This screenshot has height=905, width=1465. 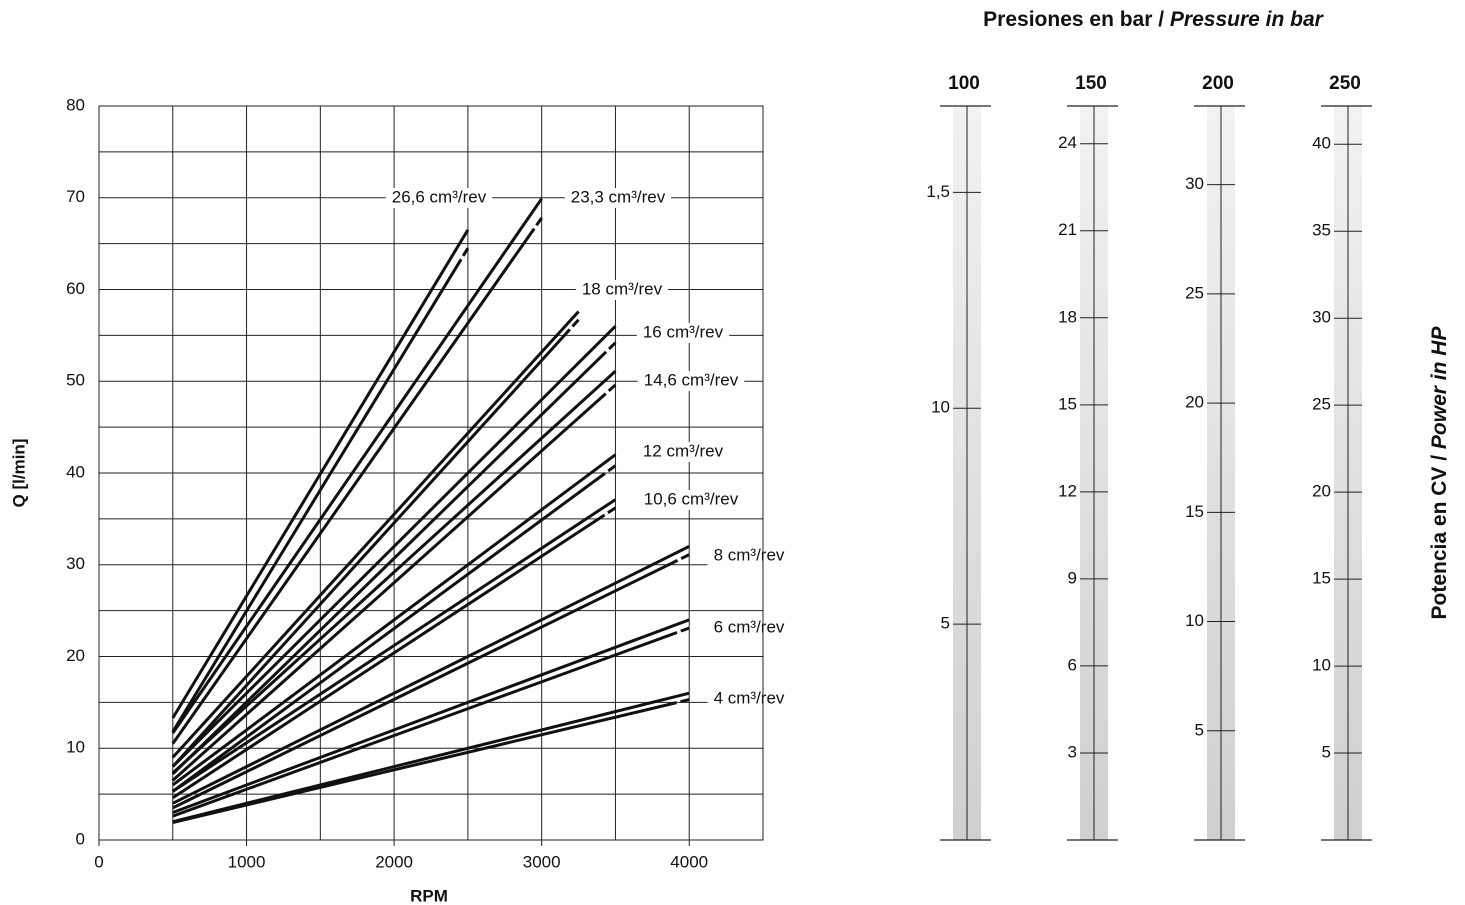 I want to click on power-label-en: Power in HP, so click(x=1439, y=388).